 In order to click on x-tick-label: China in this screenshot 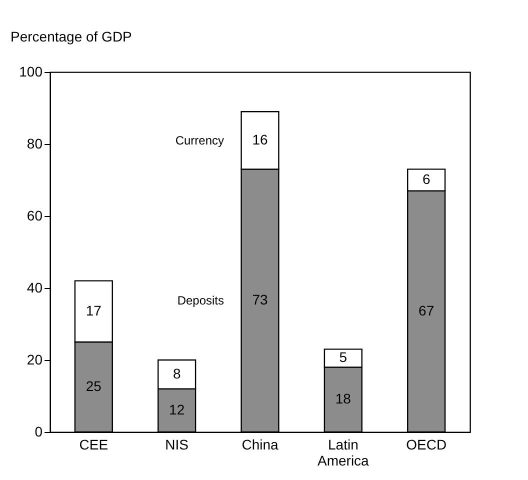, I will do `click(260, 444)`.